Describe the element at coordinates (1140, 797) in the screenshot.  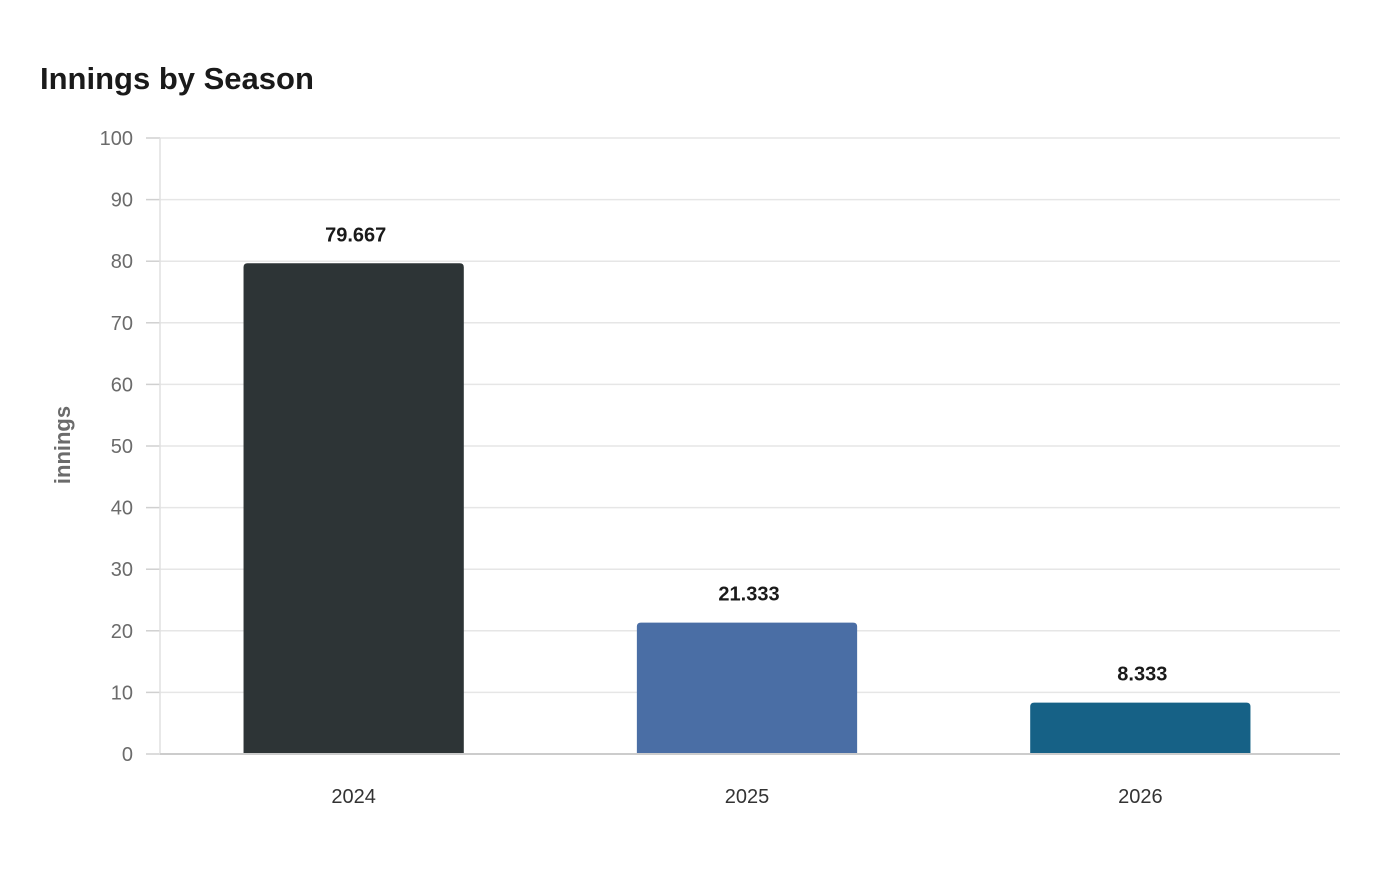
I see `x-tick-label: 2026` at that location.